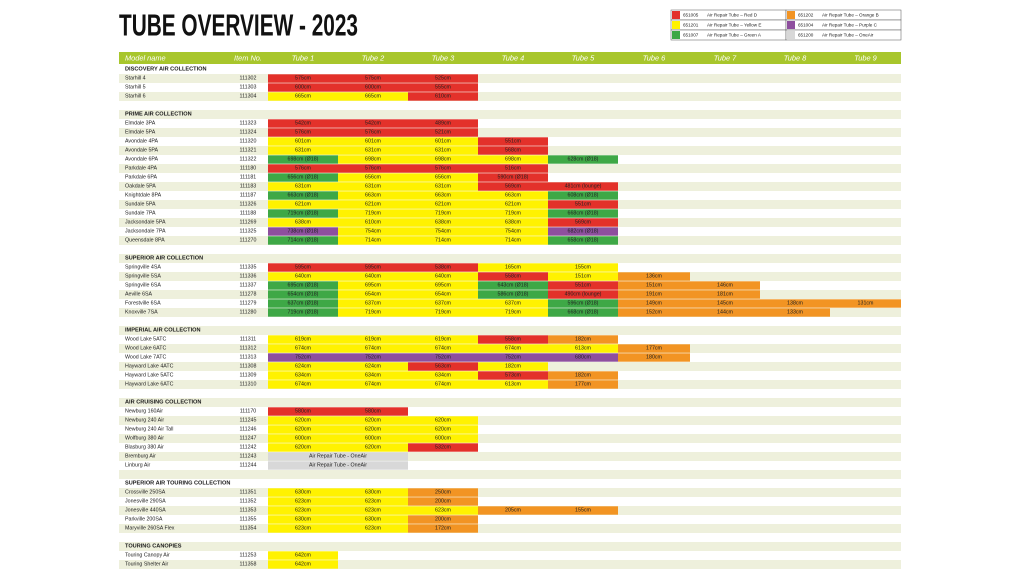  I want to click on model-name: Queensdale 8PA, so click(145, 241).